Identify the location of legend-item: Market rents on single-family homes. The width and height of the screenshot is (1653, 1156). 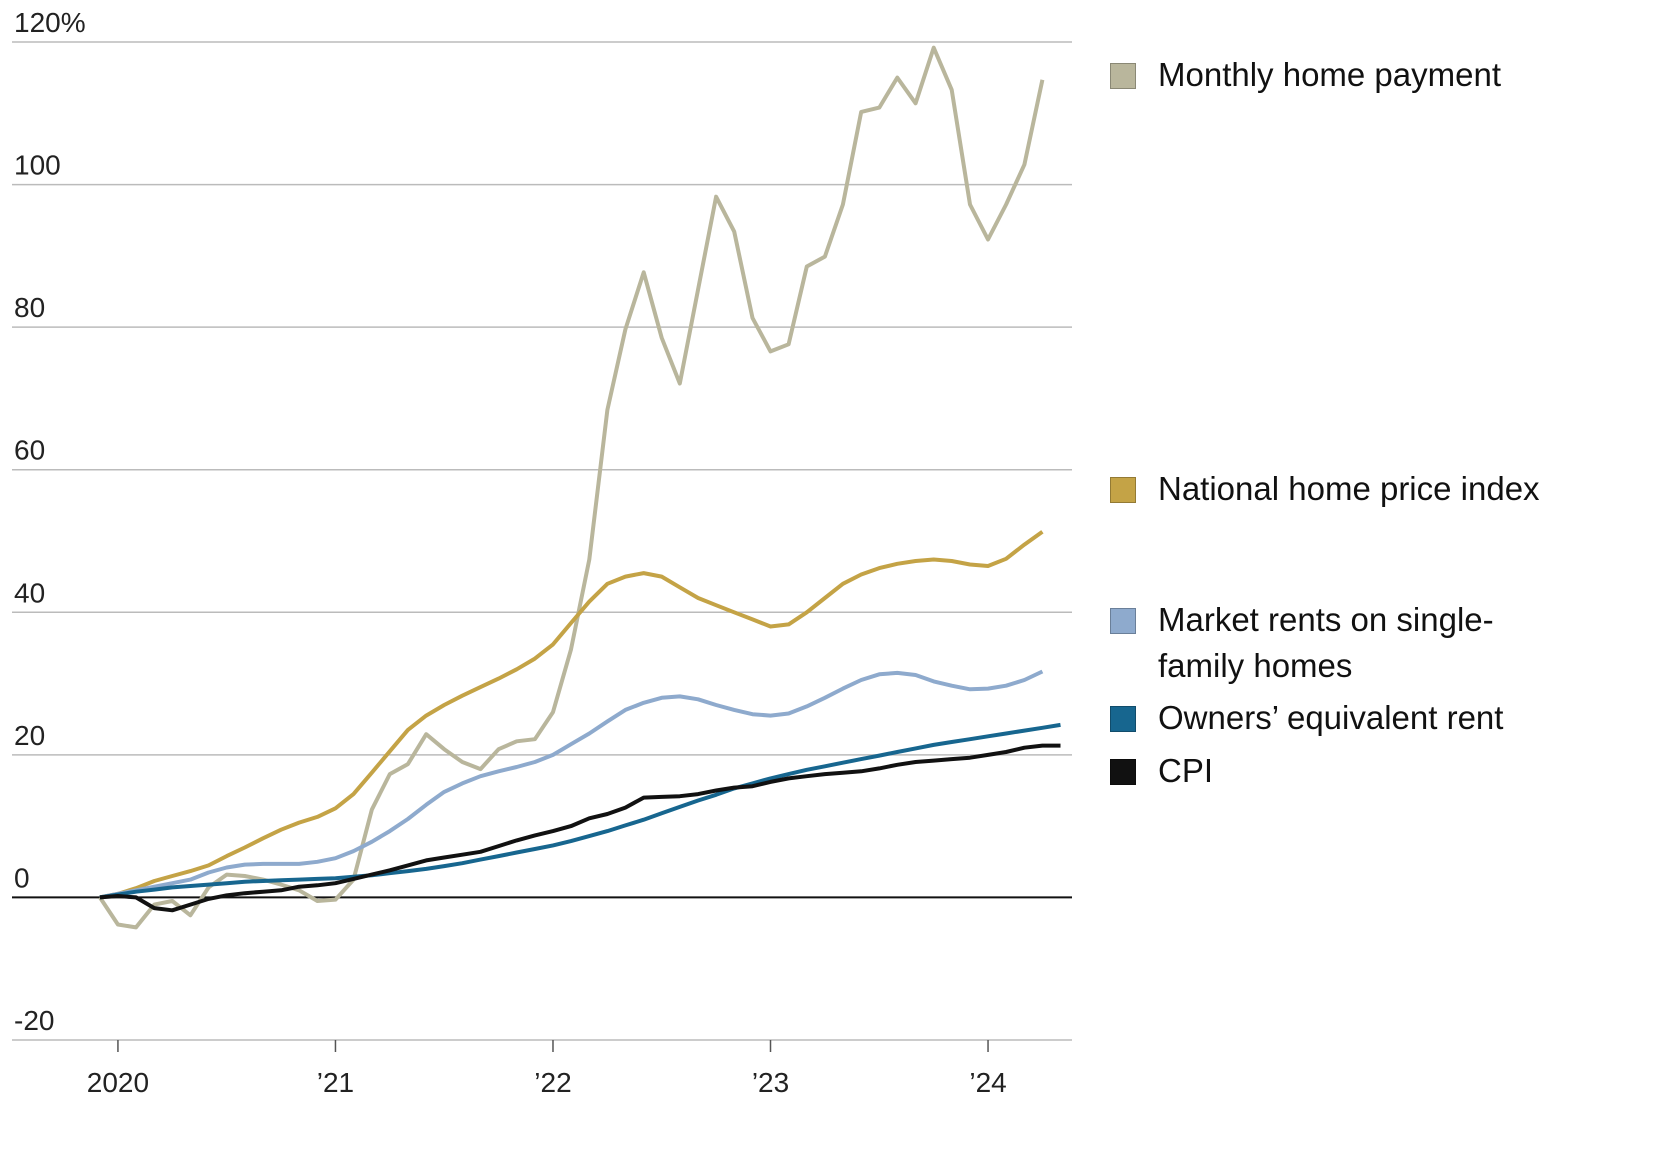
(1340, 643).